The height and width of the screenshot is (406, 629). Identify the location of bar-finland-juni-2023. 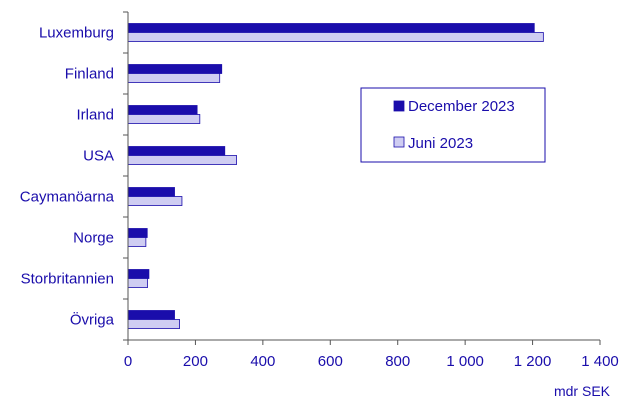
(174, 78).